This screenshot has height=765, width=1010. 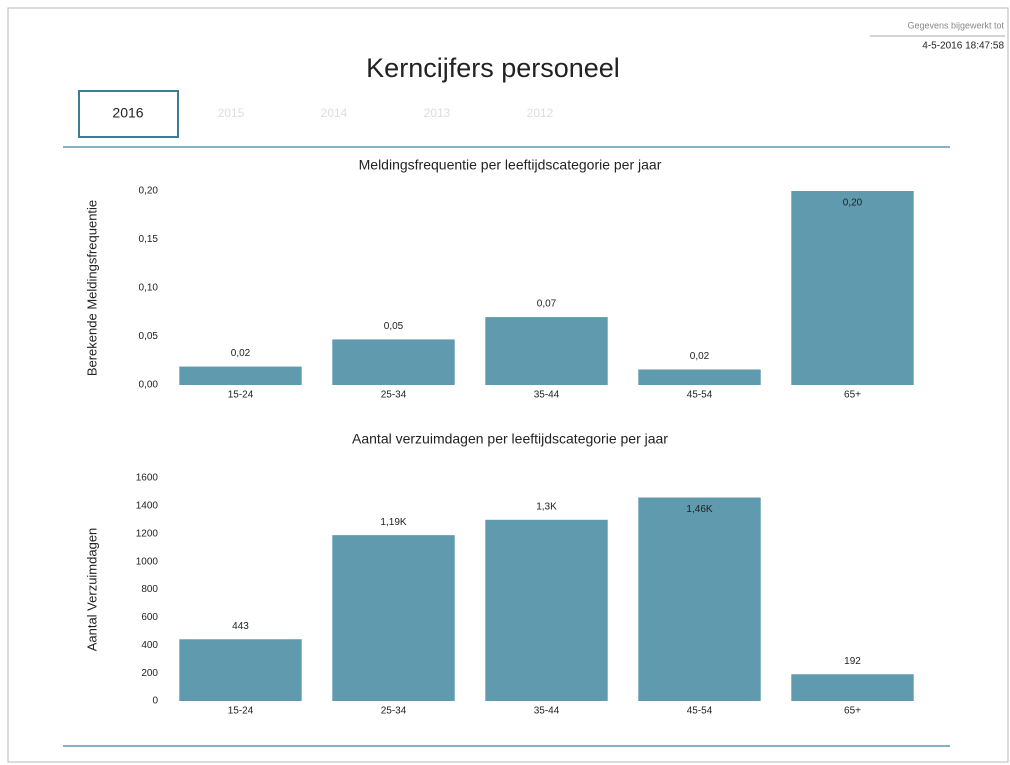 I want to click on year-tab: 2016, so click(x=127, y=113).